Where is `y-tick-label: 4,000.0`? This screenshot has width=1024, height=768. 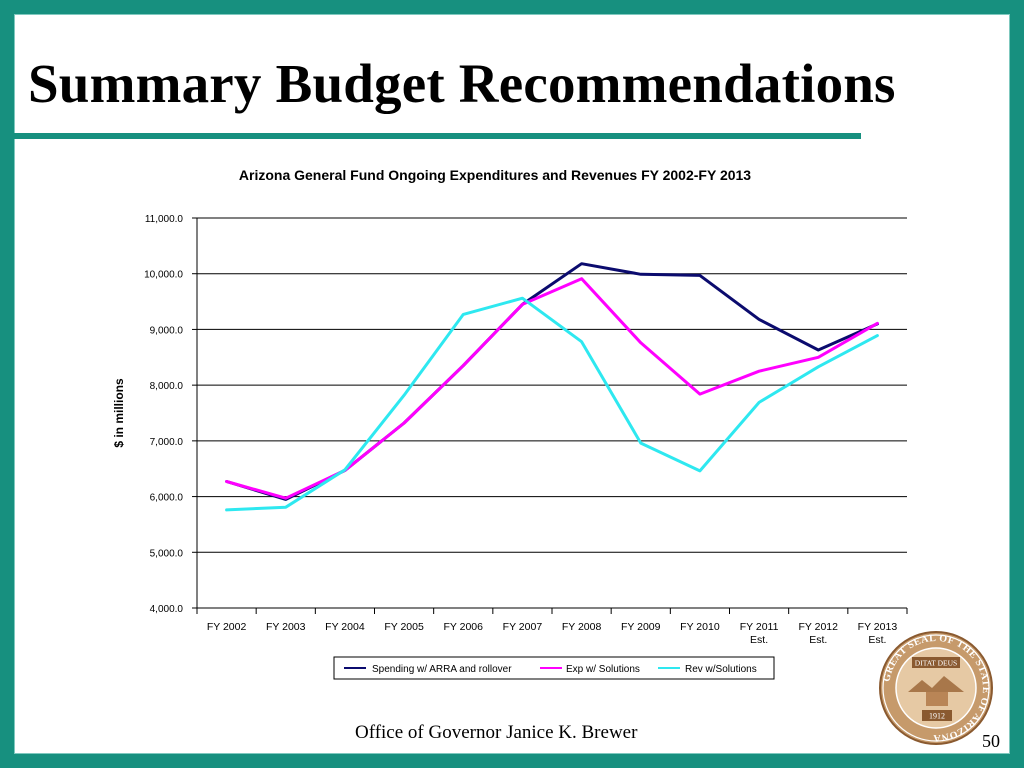 y-tick-label: 4,000.0 is located at coordinates (167, 609).